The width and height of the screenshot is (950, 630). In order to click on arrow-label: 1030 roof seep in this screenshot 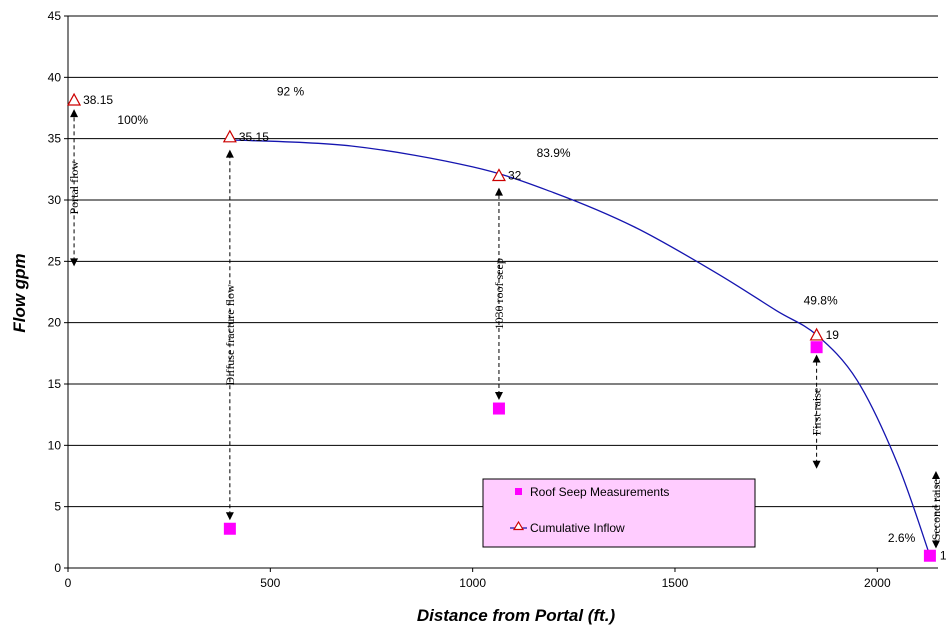, I will do `click(499, 293)`.